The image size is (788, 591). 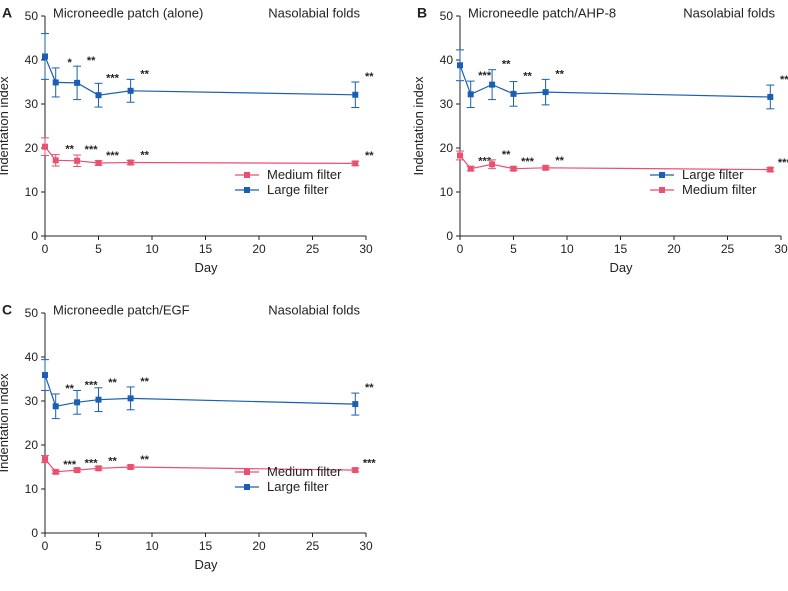 I want to click on panel-title: Microneedle patch/EGF, so click(x=121, y=309).